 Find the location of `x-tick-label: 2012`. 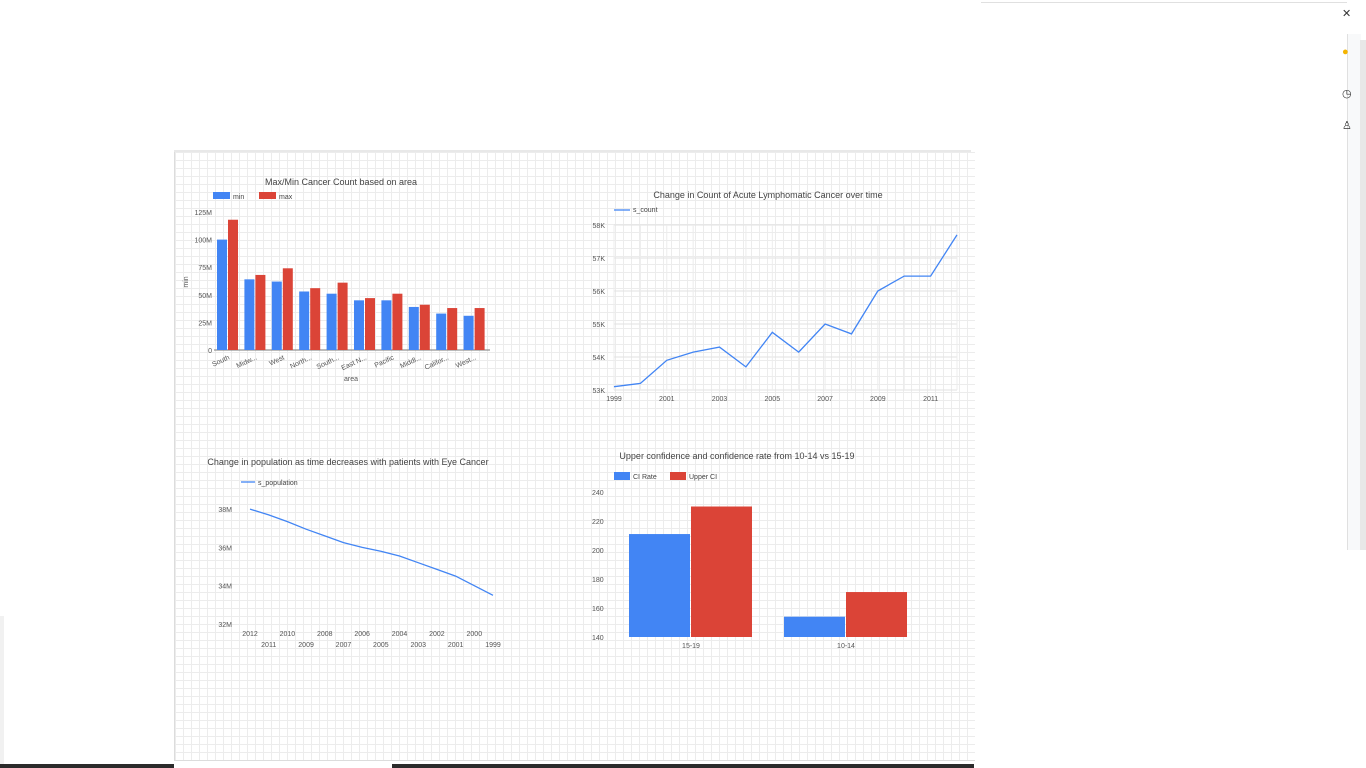

x-tick-label: 2012 is located at coordinates (250, 634).